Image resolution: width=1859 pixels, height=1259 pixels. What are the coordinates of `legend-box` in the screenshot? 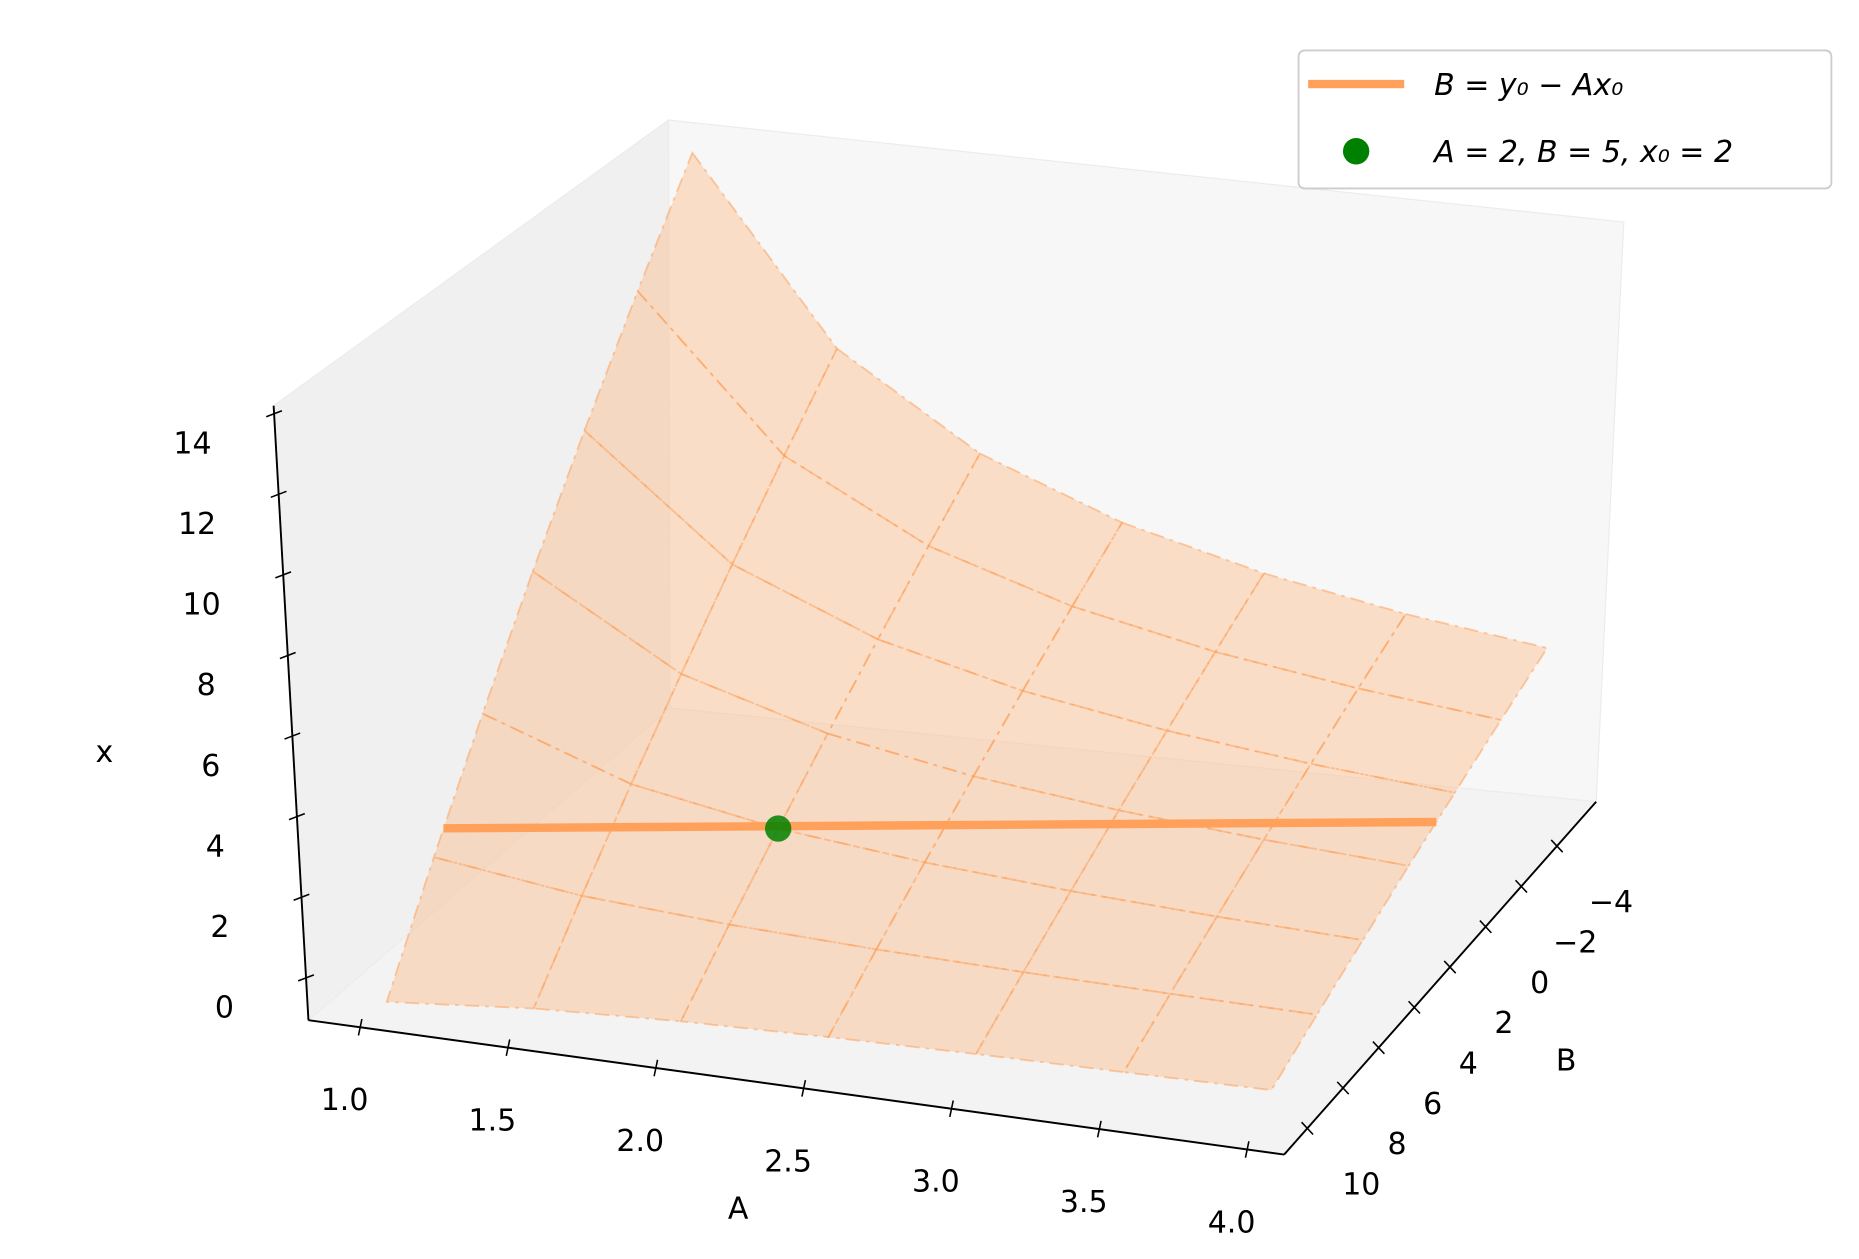 It's located at (1565, 119).